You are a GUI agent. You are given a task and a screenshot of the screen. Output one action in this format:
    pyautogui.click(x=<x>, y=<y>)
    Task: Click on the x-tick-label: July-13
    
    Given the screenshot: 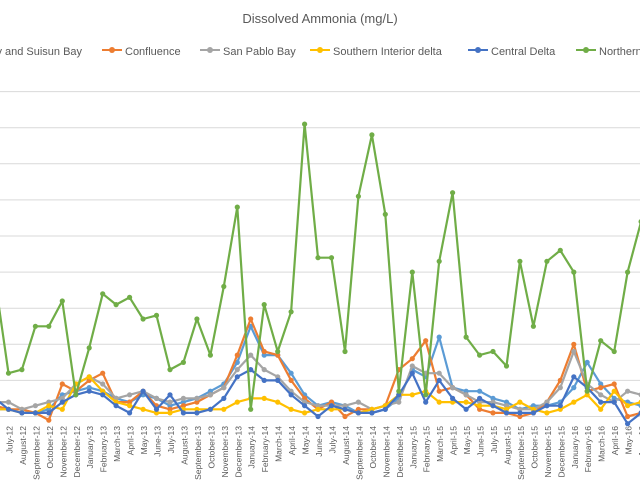 What is the action you would take?
    pyautogui.click(x=171, y=440)
    